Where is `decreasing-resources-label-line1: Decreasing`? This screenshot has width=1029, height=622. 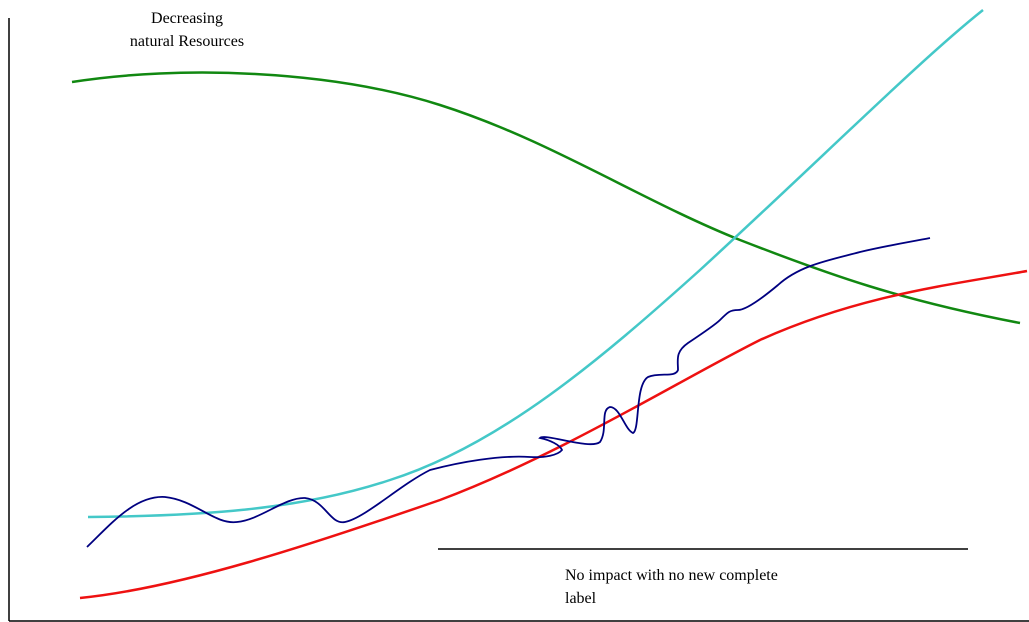
decreasing-resources-label-line1: Decreasing is located at coordinates (187, 18).